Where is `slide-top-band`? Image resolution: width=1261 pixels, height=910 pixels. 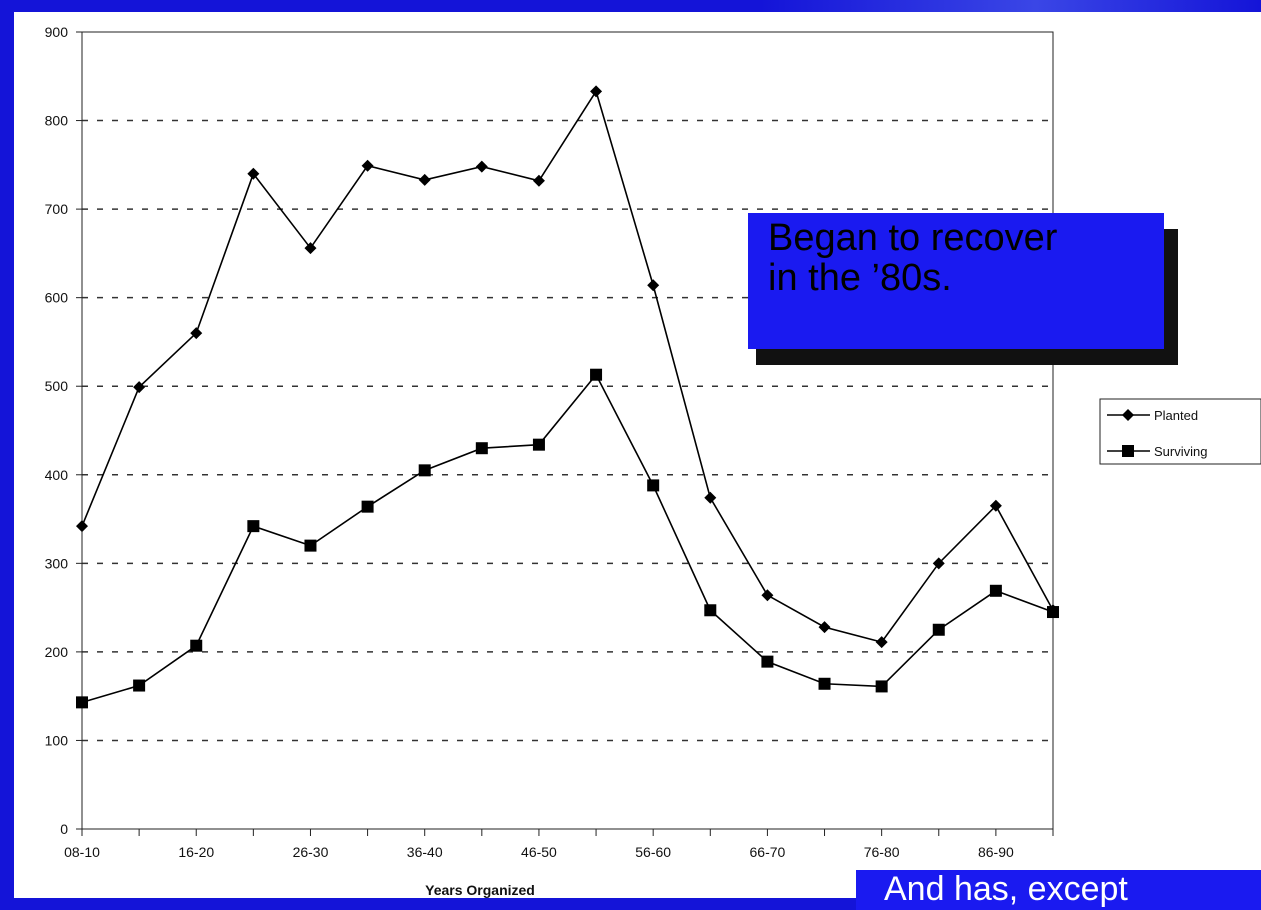
slide-top-band is located at coordinates (1010, 6).